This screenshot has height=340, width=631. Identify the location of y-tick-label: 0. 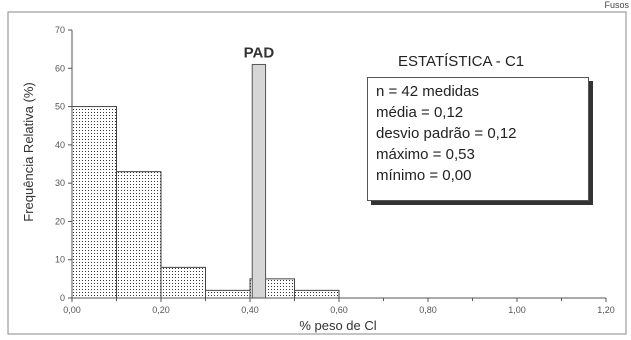
(62, 298).